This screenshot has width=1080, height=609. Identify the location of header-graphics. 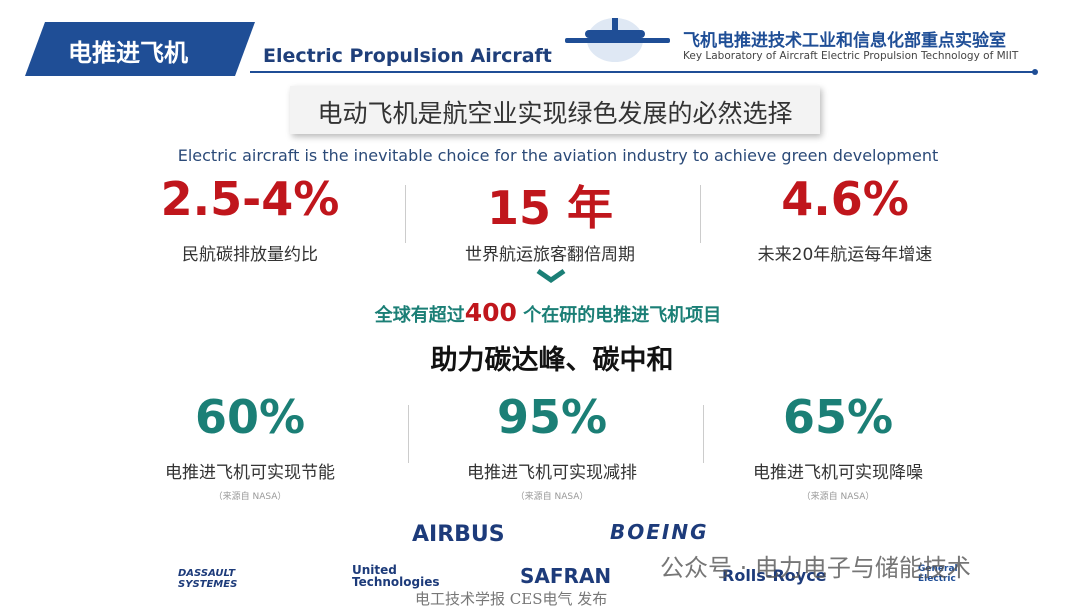
(531, 47).